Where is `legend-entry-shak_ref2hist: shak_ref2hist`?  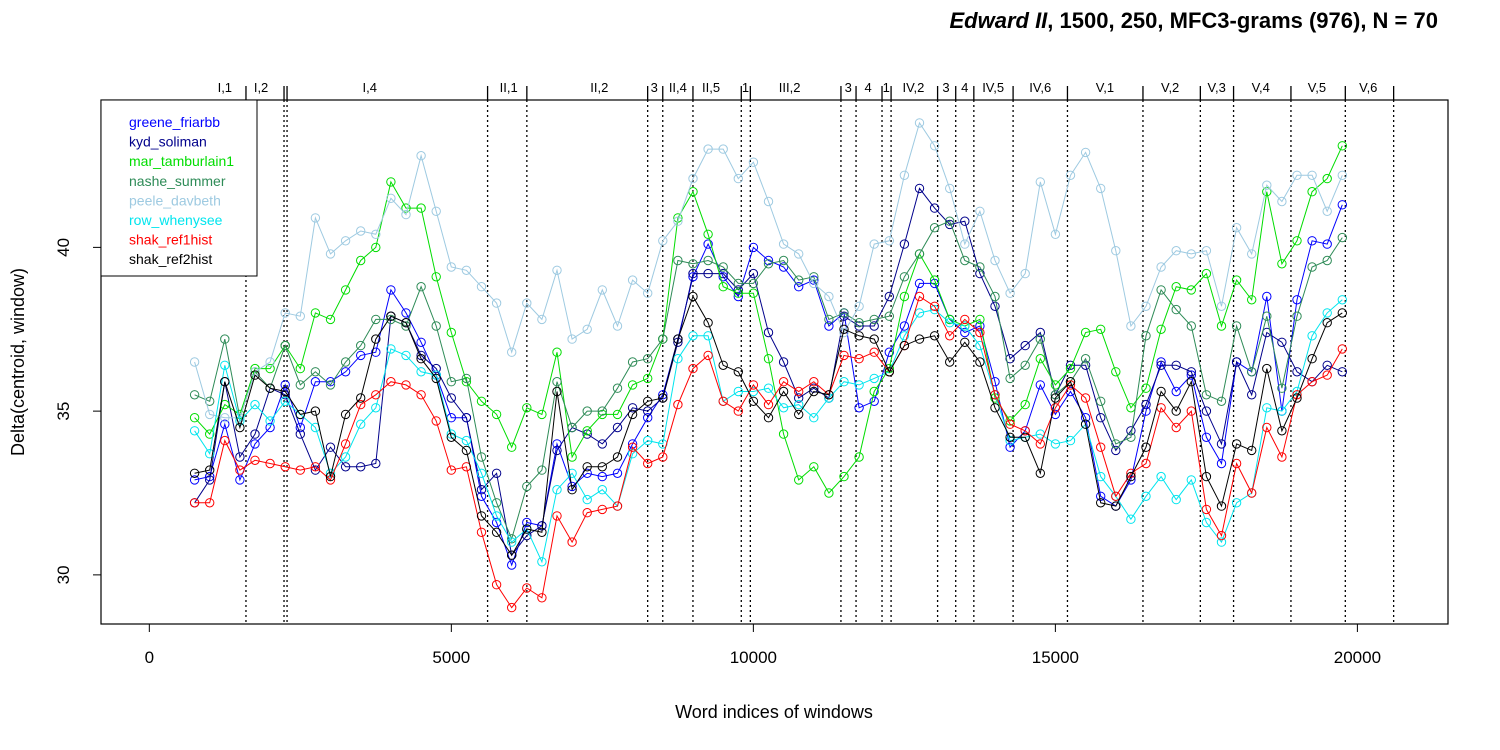
legend-entry-shak_ref2hist: shak_ref2hist is located at coordinates (170, 259).